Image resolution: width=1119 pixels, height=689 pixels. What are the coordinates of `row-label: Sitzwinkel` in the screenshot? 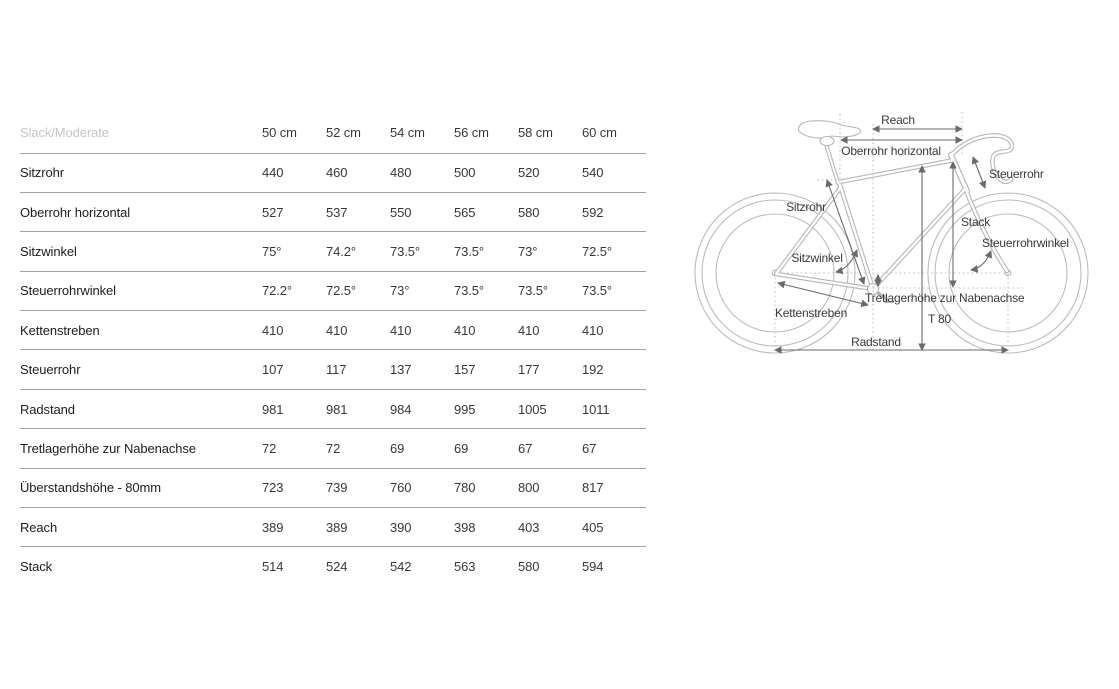 It's located at (48, 251).